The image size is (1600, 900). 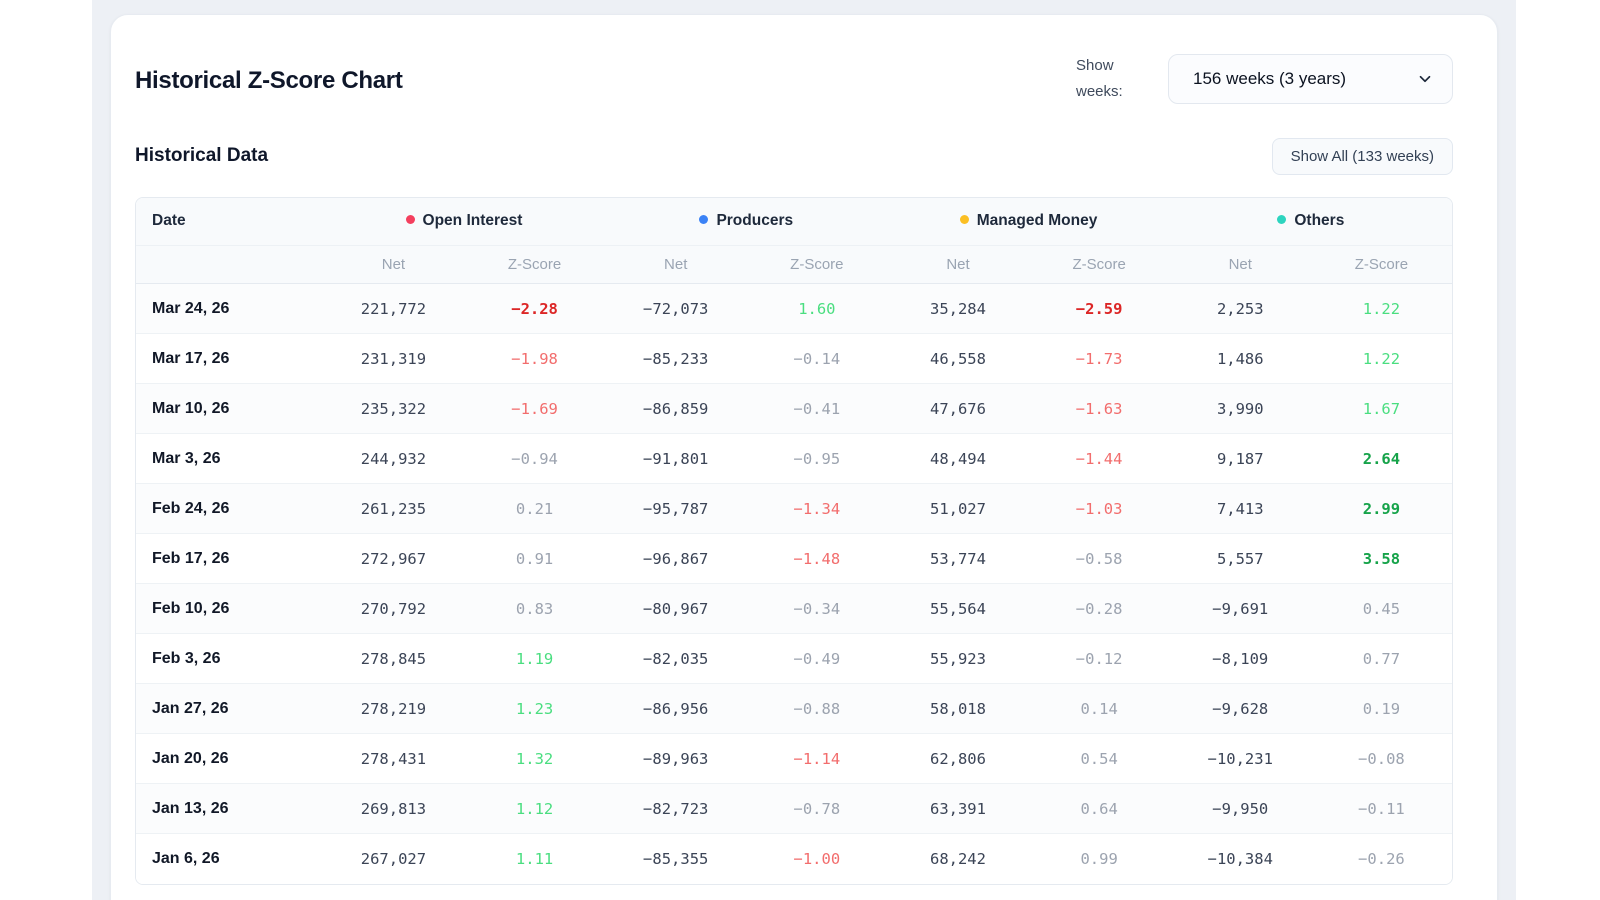 I want to click on net-cell: 5,557, so click(x=1240, y=558).